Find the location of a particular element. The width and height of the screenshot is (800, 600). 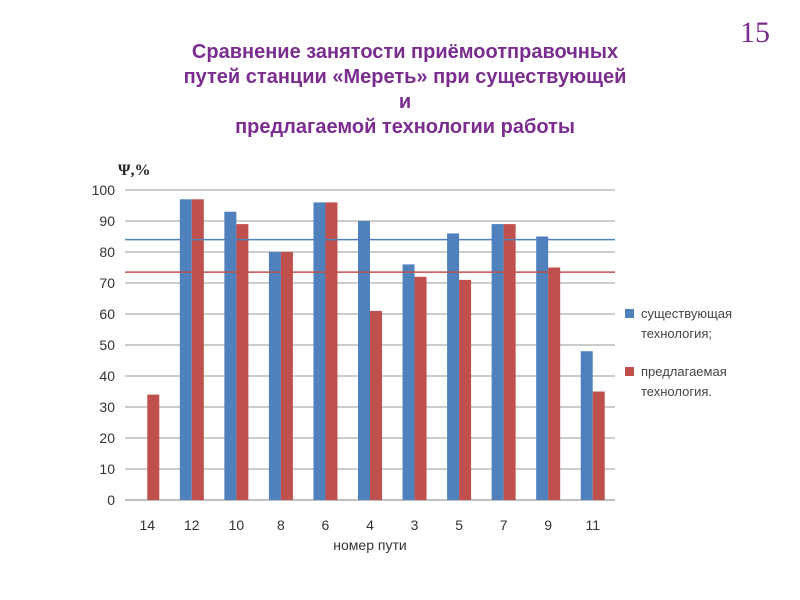

y-tick-label-80: 80 is located at coordinates (107, 252).